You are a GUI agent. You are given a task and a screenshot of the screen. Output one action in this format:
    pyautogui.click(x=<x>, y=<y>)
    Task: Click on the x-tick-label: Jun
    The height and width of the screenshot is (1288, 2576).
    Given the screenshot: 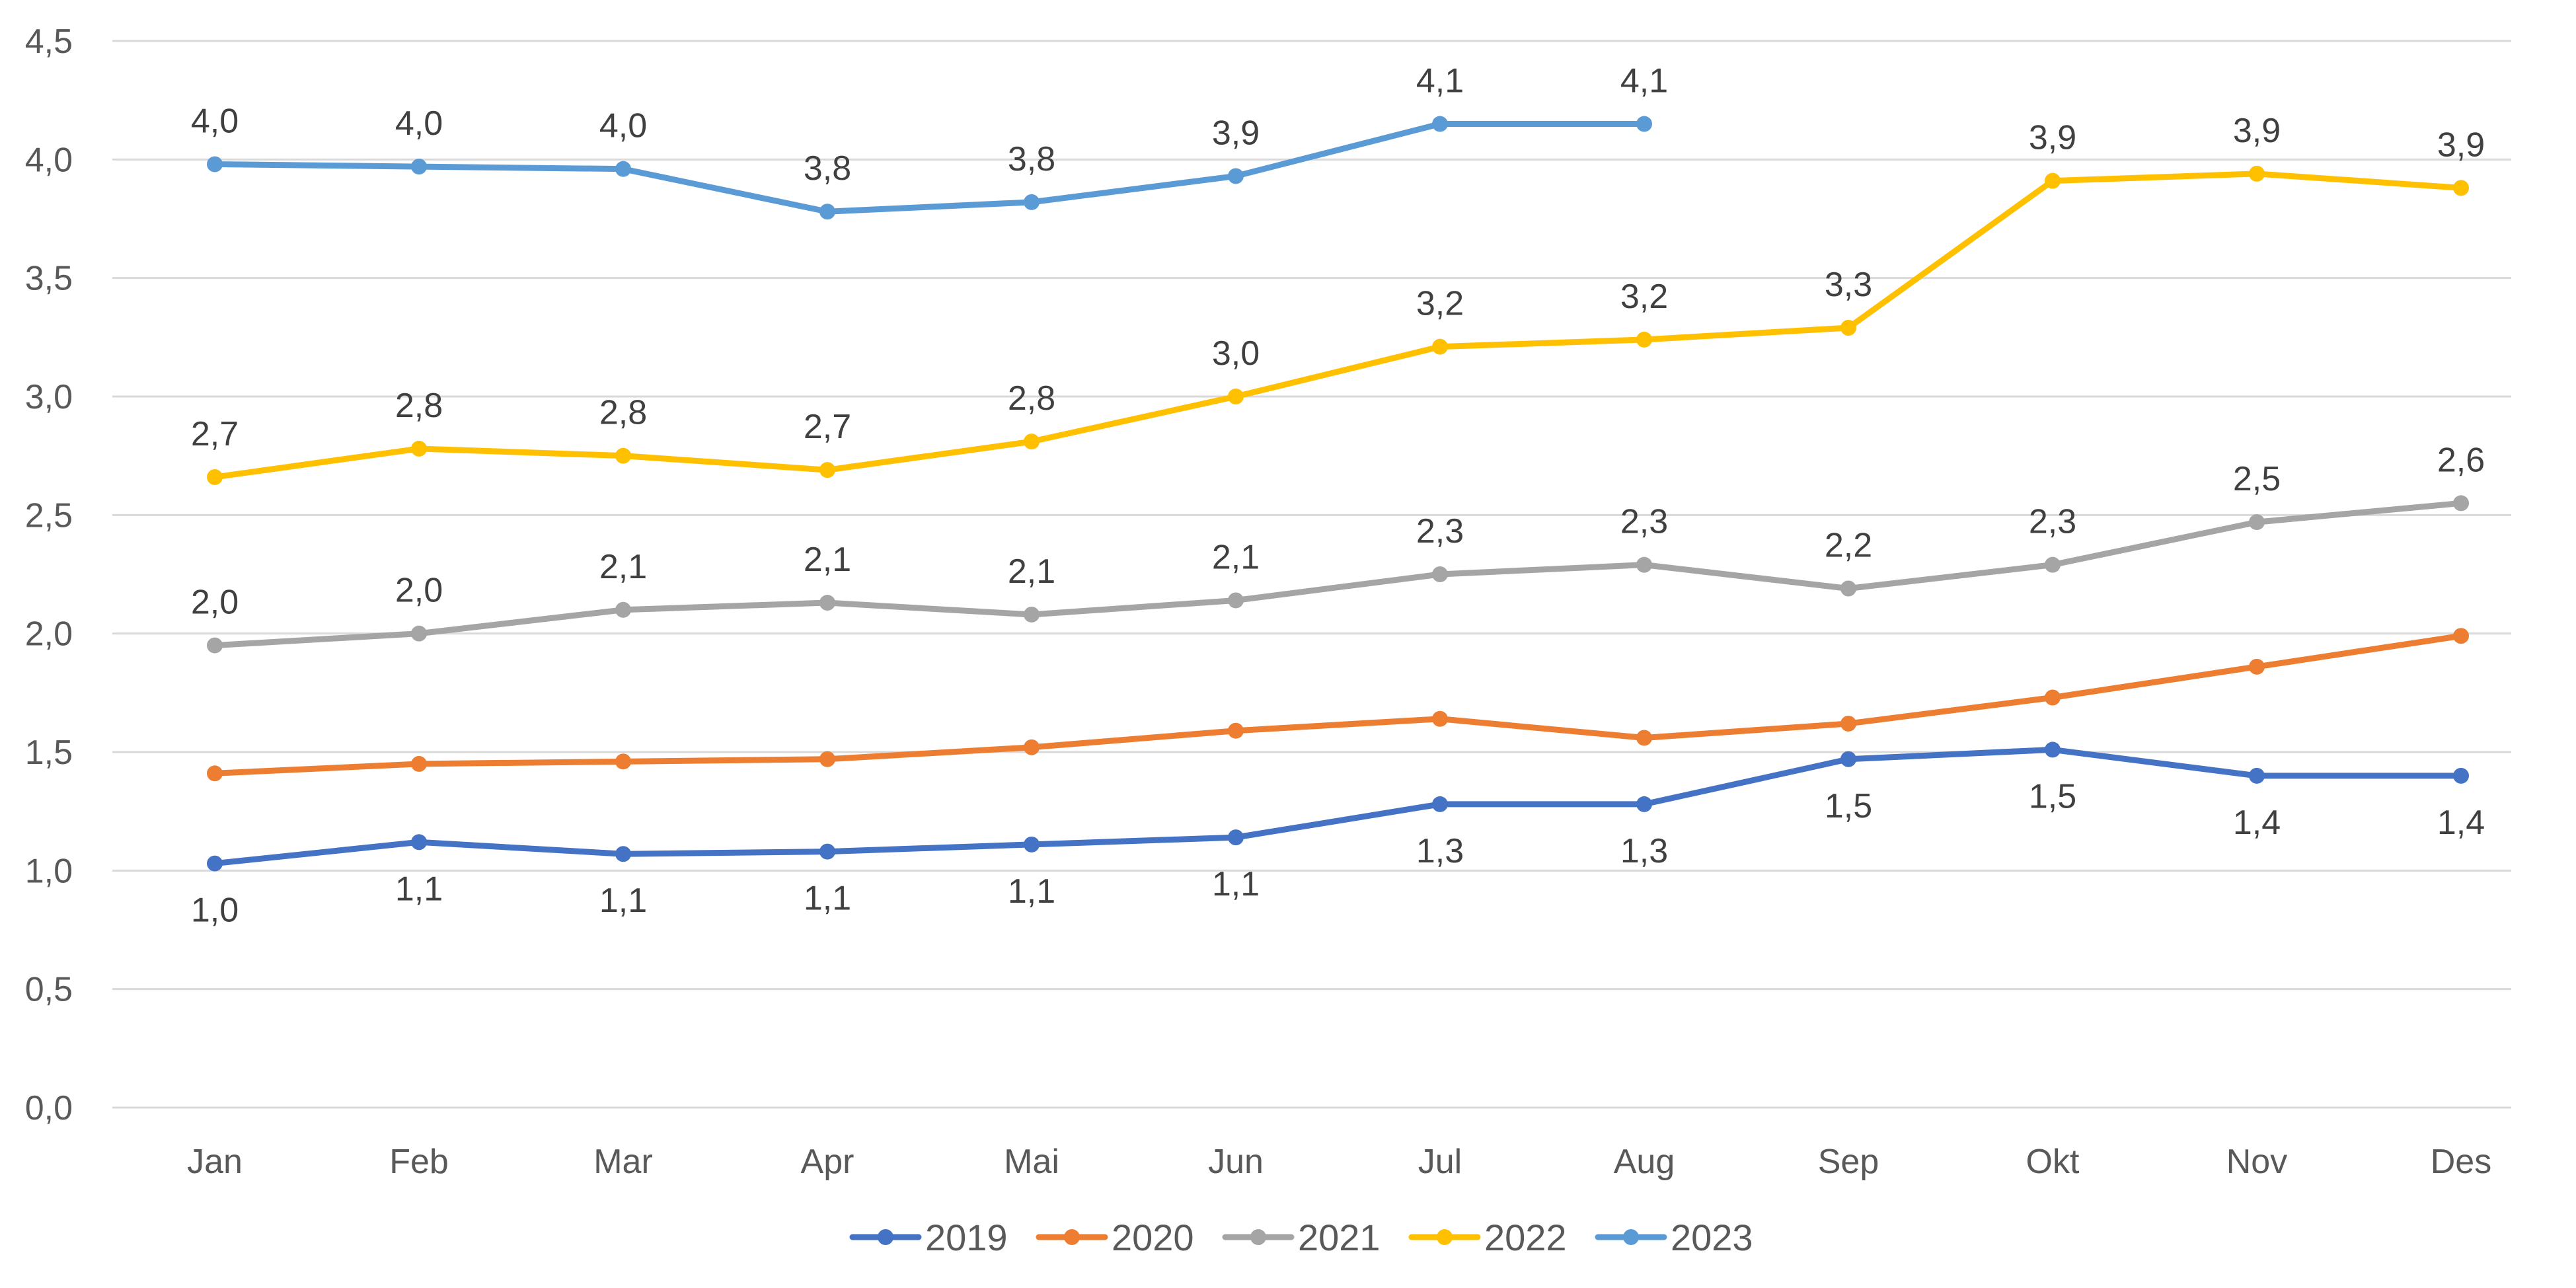 What is the action you would take?
    pyautogui.click(x=1236, y=1162)
    